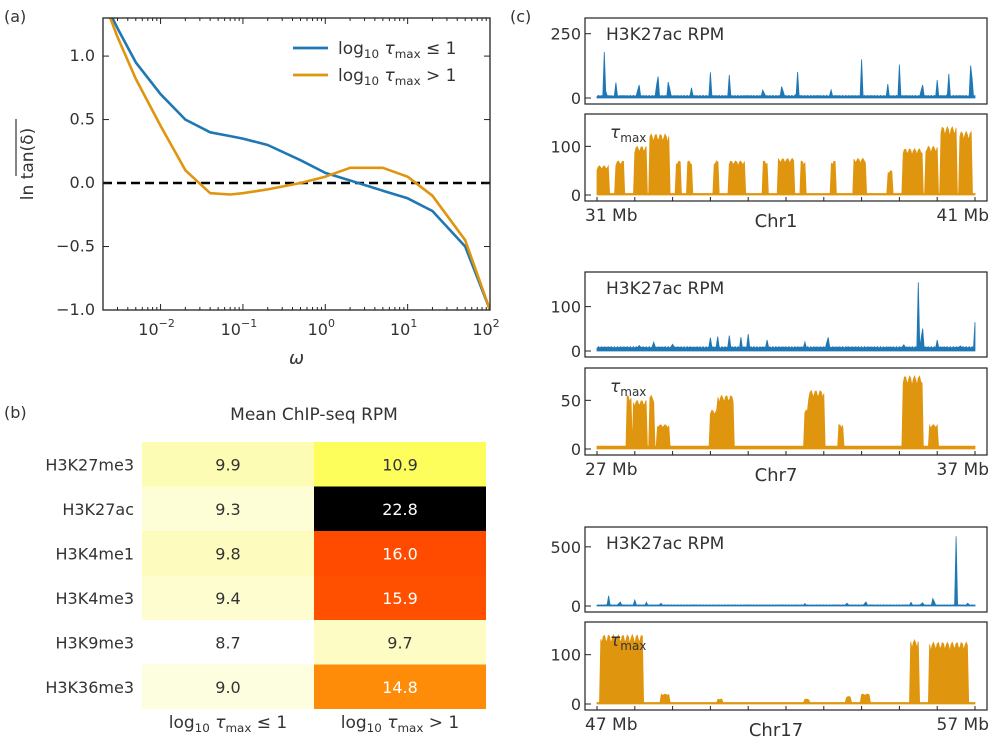 This screenshot has width=996, height=751. What do you see at coordinates (82, 182) in the screenshot?
I see `y-tick-label: 0.0` at bounding box center [82, 182].